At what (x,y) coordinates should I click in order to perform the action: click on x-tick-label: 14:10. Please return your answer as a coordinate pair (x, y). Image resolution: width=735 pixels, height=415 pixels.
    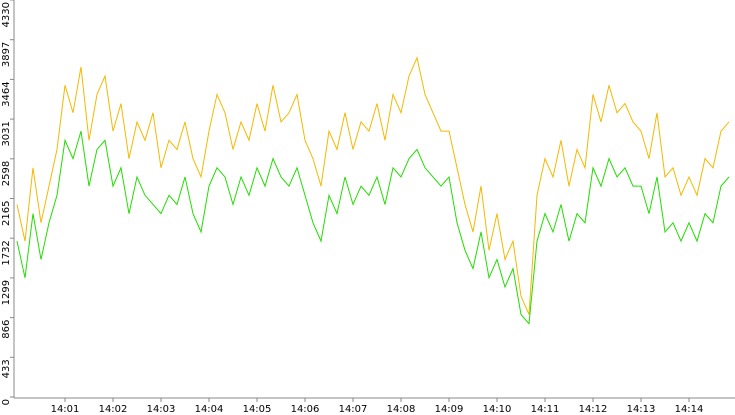
    Looking at the image, I should click on (497, 409).